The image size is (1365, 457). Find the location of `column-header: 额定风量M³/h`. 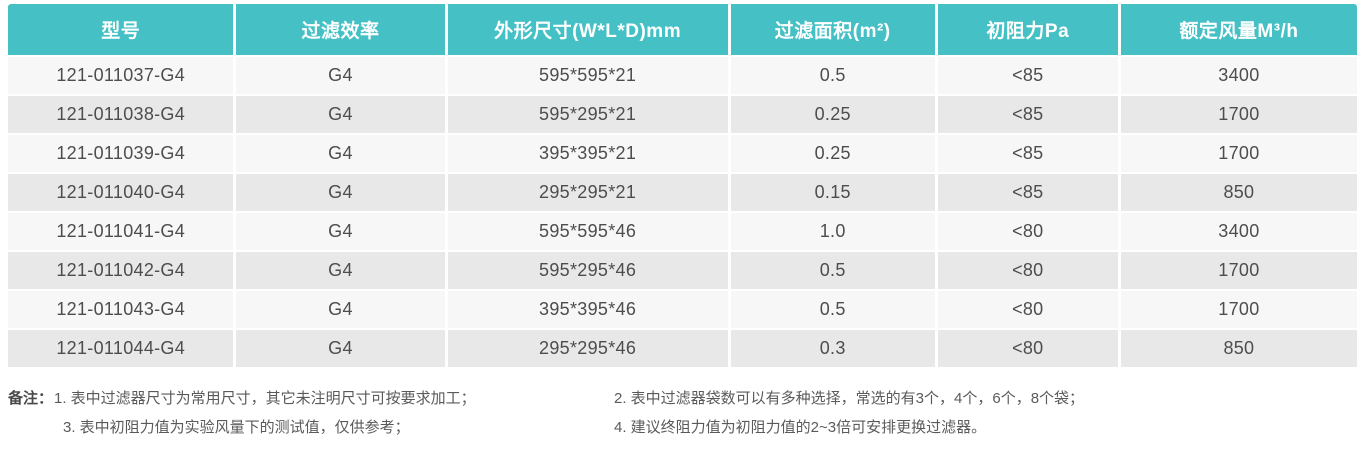

column-header: 额定风量M³/h is located at coordinates (1238, 29).